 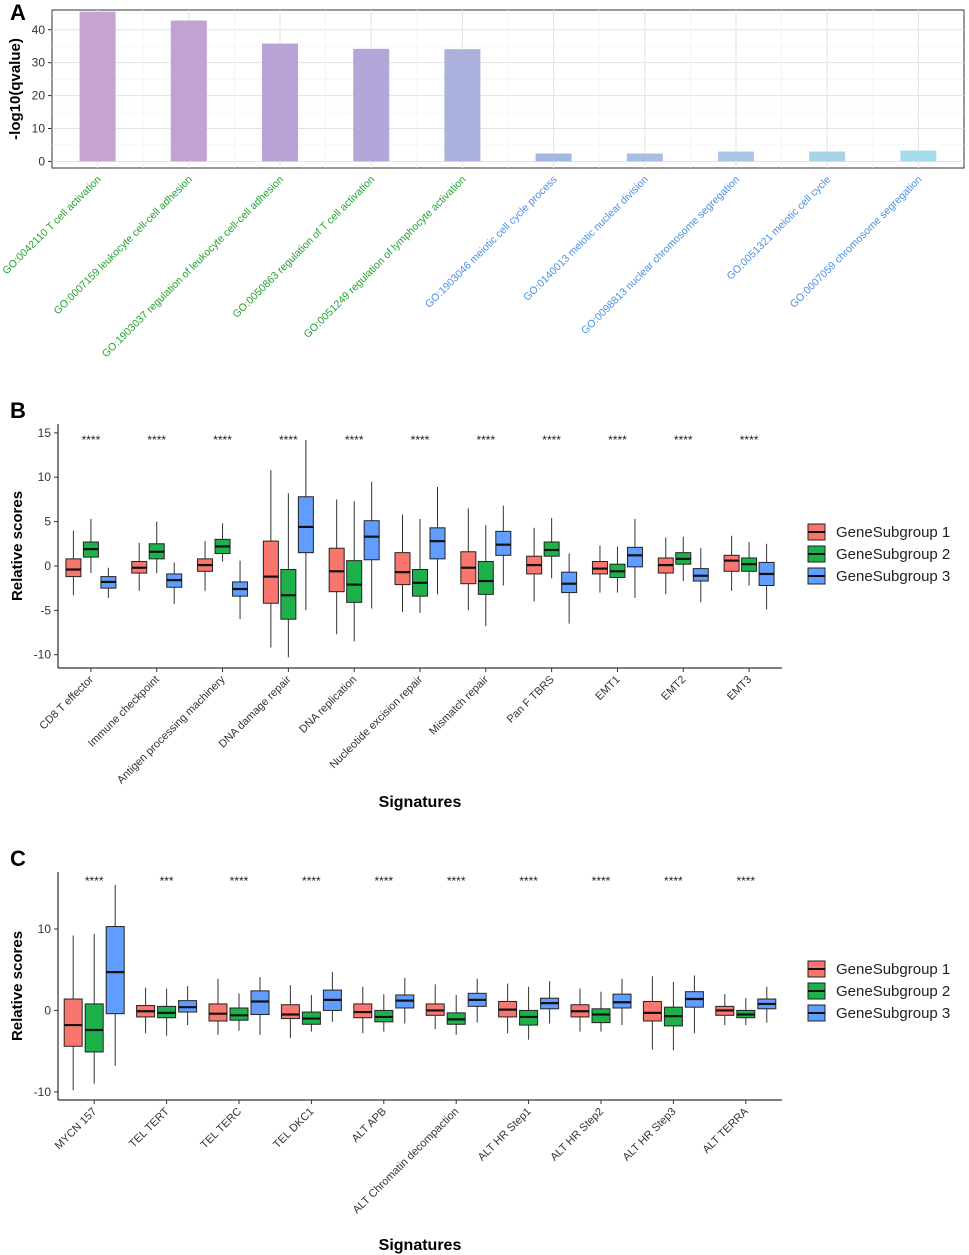 I want to click on x-tick-label: EMT1, so click(x=607, y=688).